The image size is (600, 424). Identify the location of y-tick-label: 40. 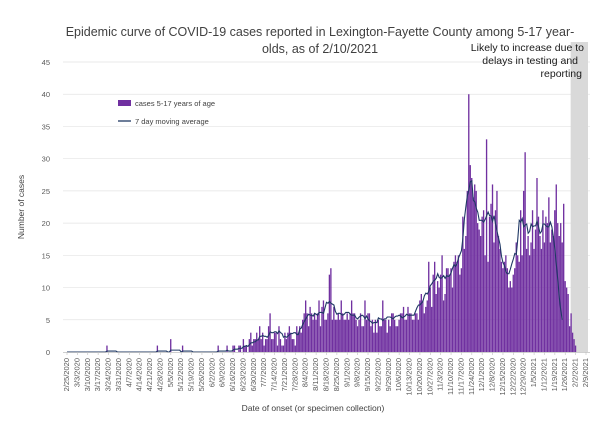
(46, 94).